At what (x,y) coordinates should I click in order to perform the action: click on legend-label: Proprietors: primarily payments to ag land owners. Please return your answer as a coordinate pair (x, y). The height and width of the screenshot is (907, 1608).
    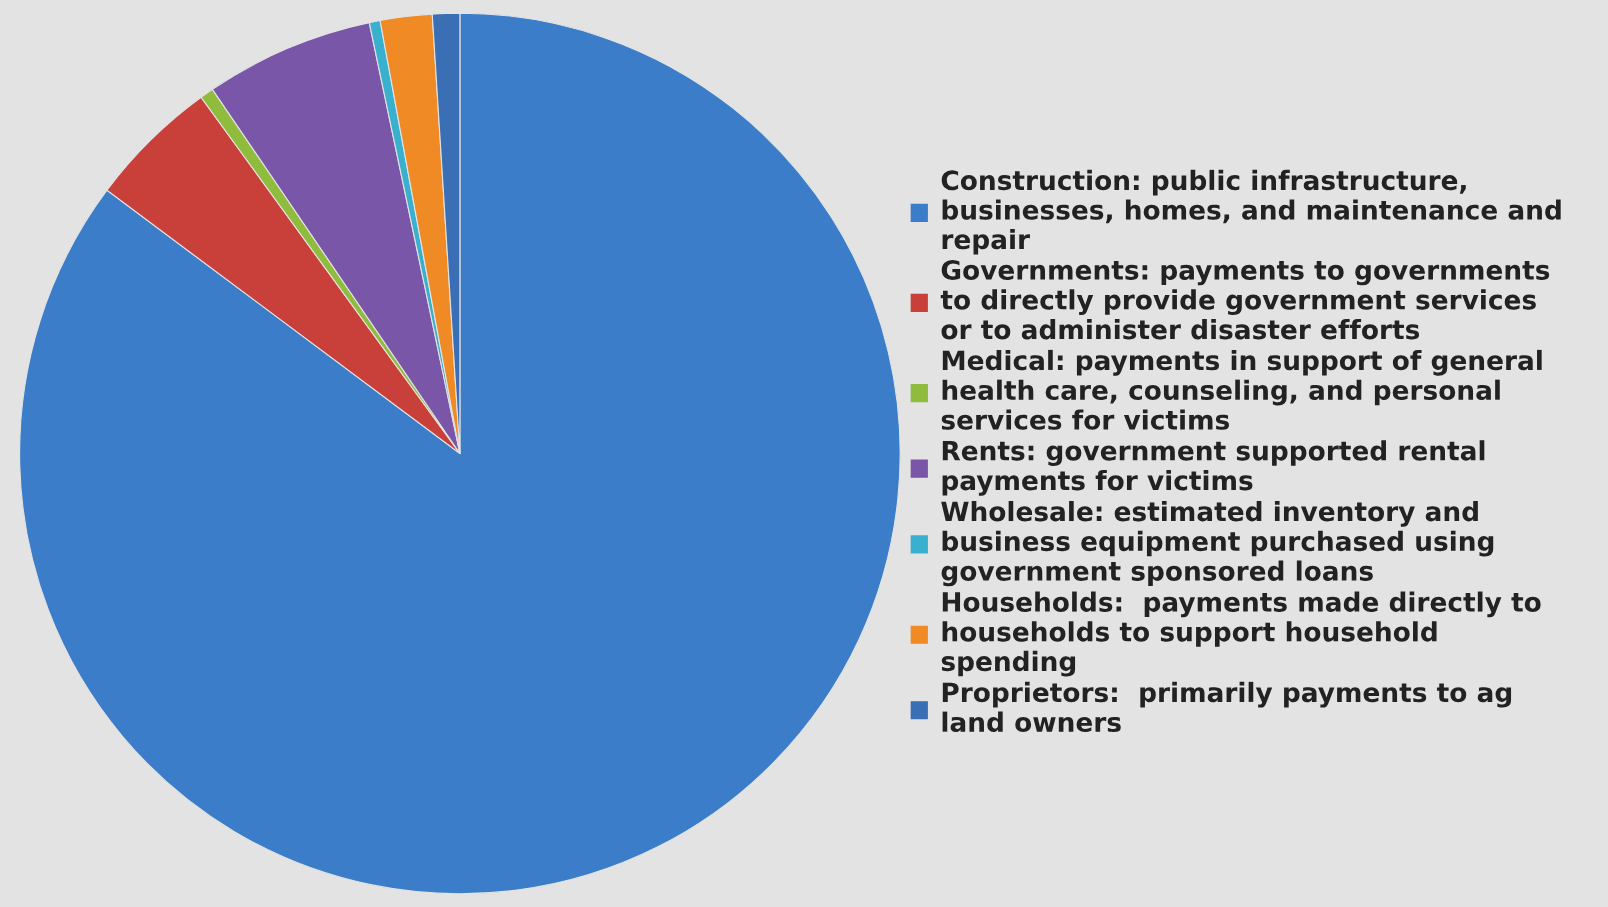
    Looking at the image, I should click on (1227, 707).